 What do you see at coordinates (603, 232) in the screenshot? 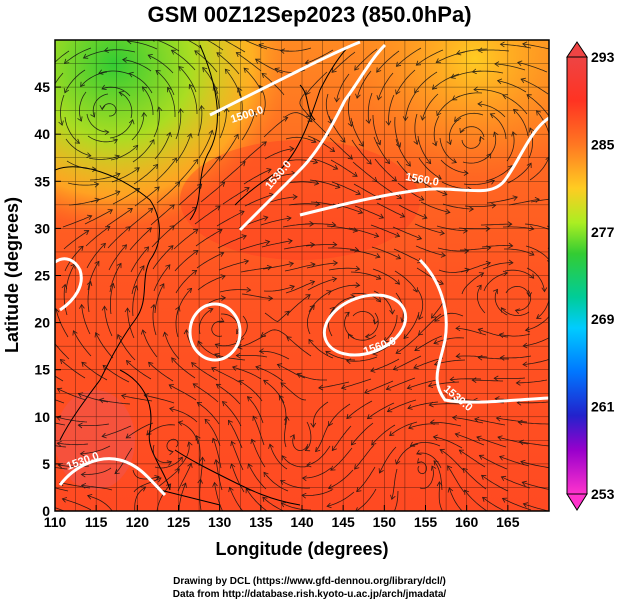
I see `colorbar-label: 277` at bounding box center [603, 232].